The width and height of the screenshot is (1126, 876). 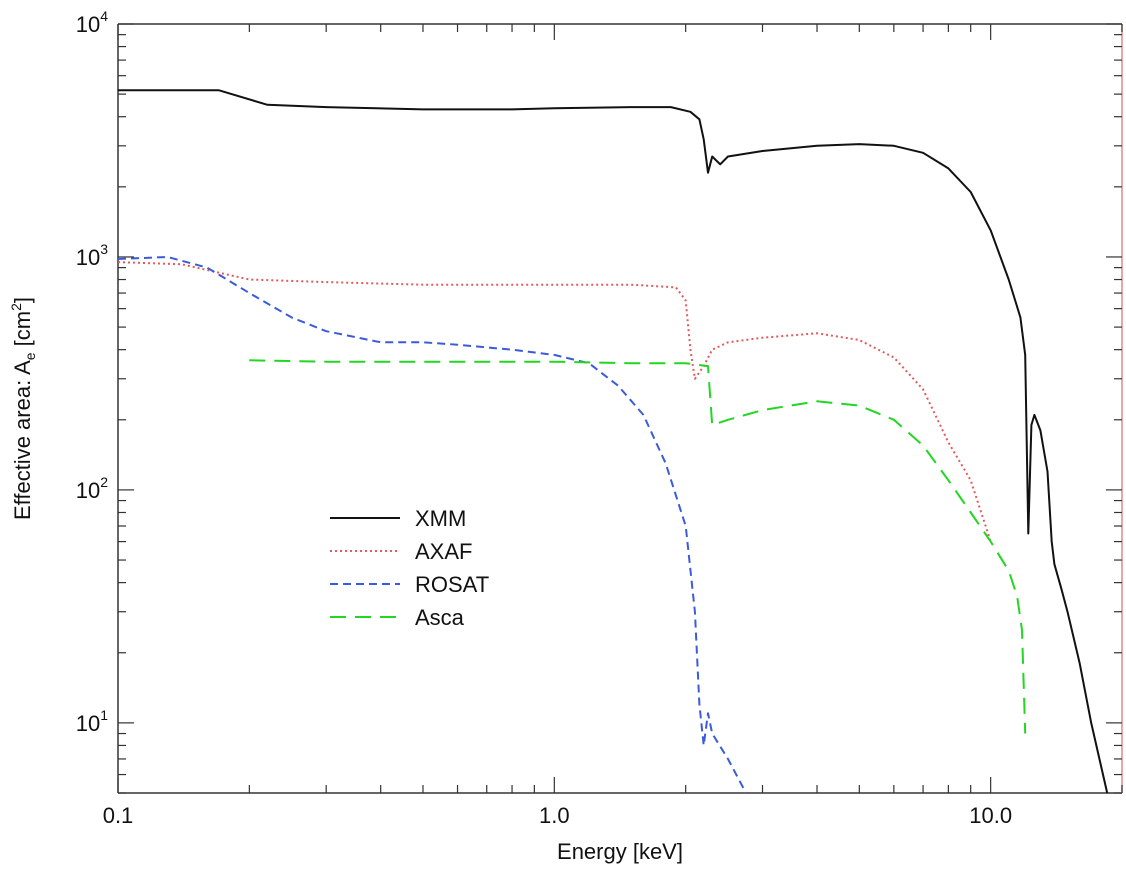 I want to click on y-tick-label: 10⁴, so click(x=92, y=22).